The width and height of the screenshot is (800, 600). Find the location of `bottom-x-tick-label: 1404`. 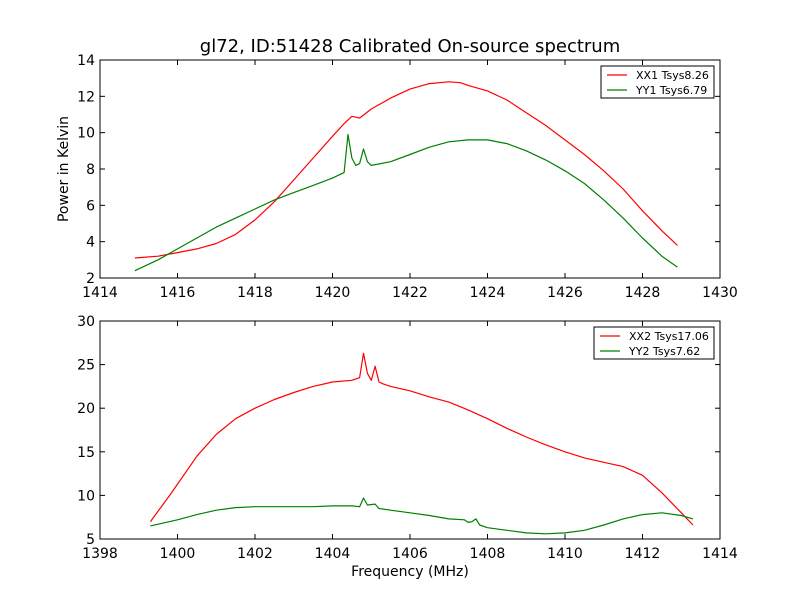

bottom-x-tick-label: 1404 is located at coordinates (333, 554).